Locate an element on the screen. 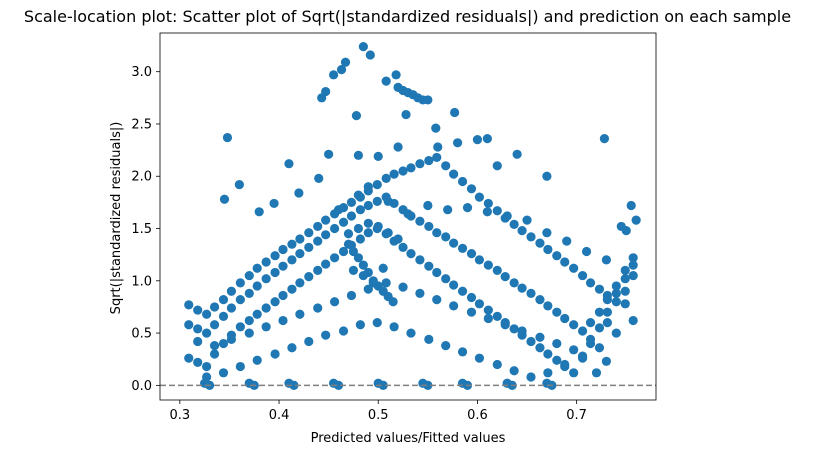 This screenshot has width=815, height=455. y-tick-label: 1.0 is located at coordinates (141, 281).